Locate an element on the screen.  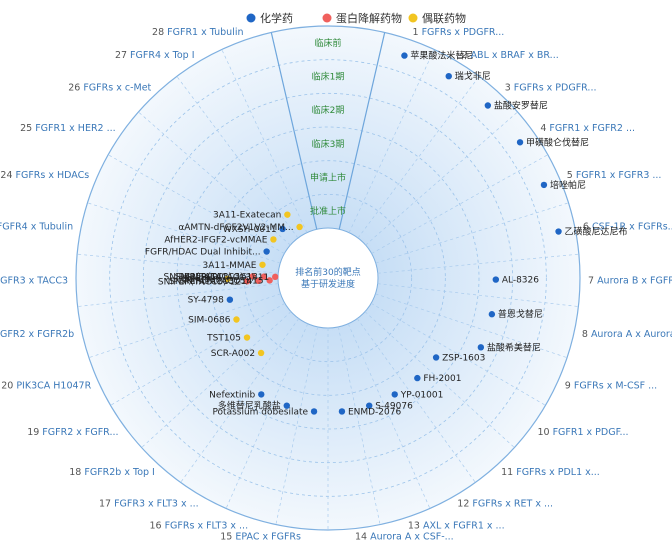
drug-label: 培唑帕尼 is located at coordinates (568, 185).